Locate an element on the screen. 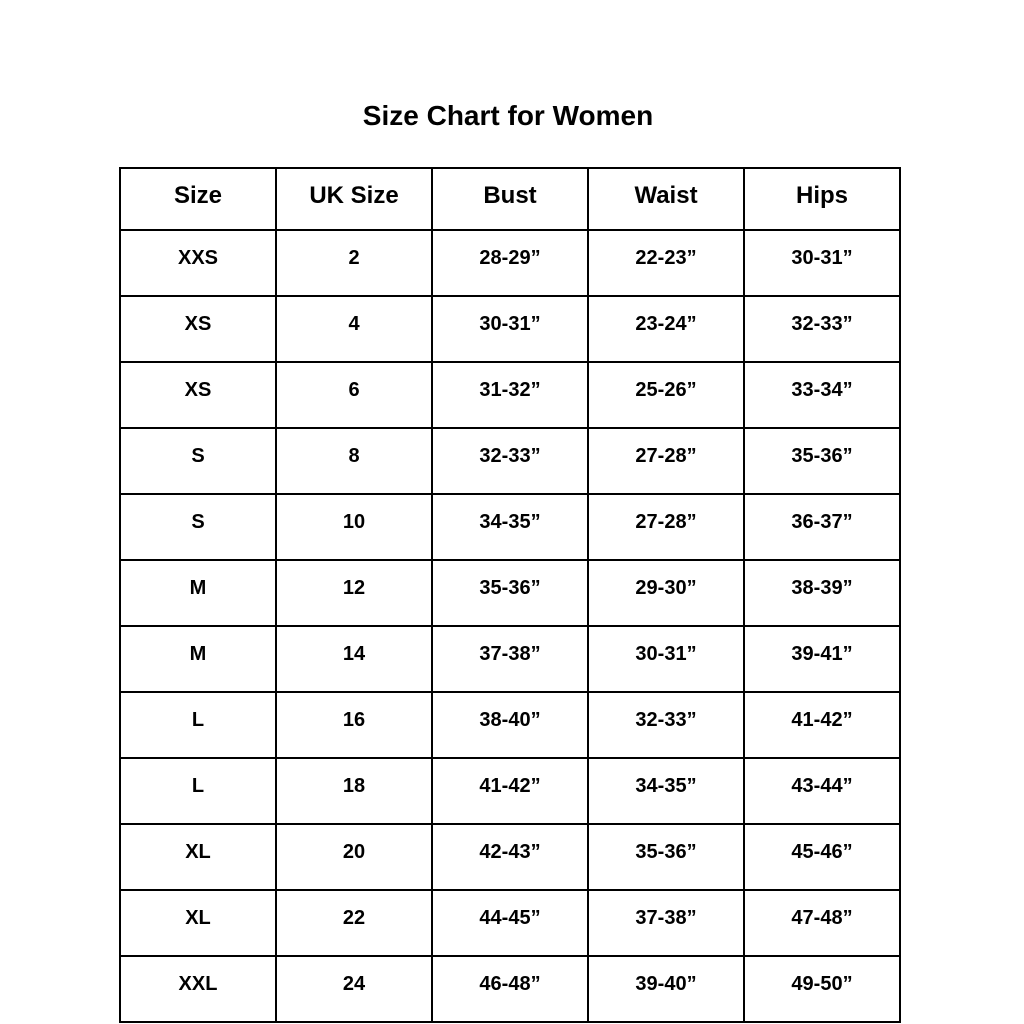 The image size is (1024, 1024). cell-waist: 25-26” is located at coordinates (666, 395).